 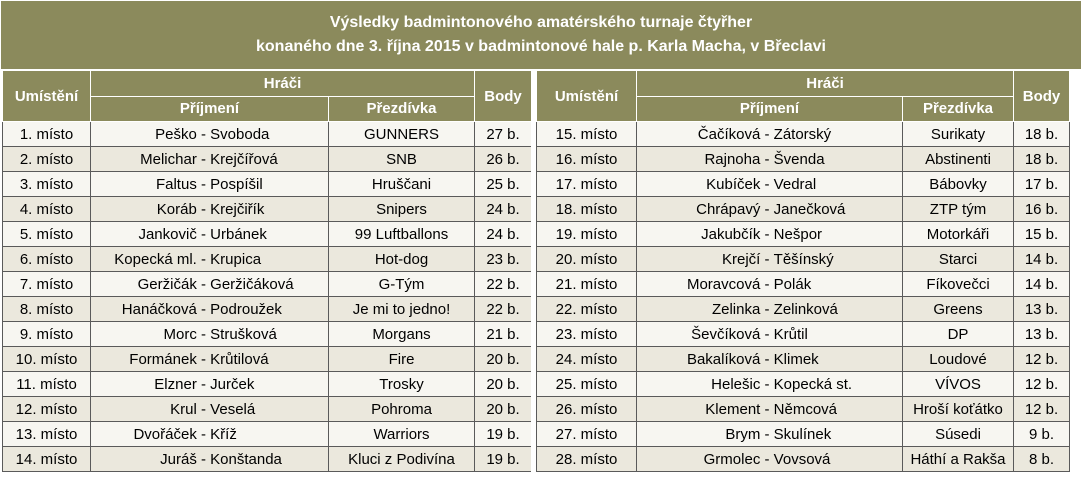 What do you see at coordinates (233, 409) in the screenshot?
I see `player-2: Veselá` at bounding box center [233, 409].